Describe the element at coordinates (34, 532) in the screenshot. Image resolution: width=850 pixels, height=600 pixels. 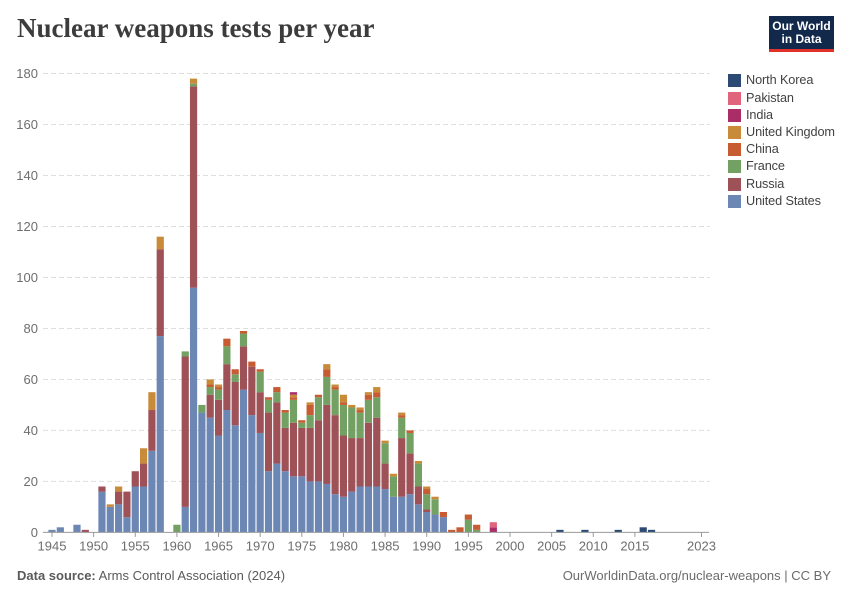
I see `svg-text: 0` at that location.